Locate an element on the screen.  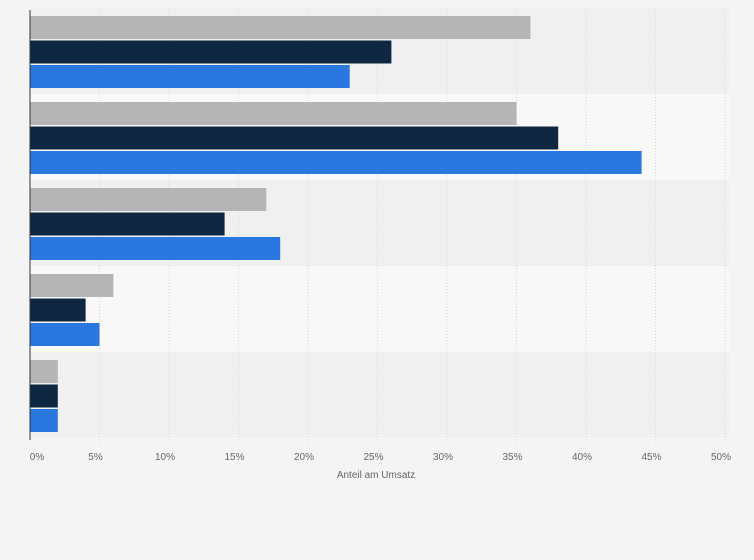
x-axis-title: Anteil am Umsatz is located at coordinates (376, 475).